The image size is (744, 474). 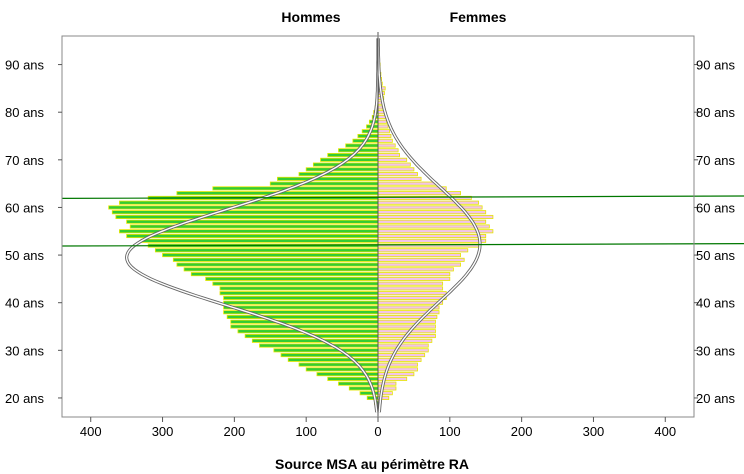 What do you see at coordinates (25, 112) in the screenshot?
I see `y-tick-label-left: 80 ans` at bounding box center [25, 112].